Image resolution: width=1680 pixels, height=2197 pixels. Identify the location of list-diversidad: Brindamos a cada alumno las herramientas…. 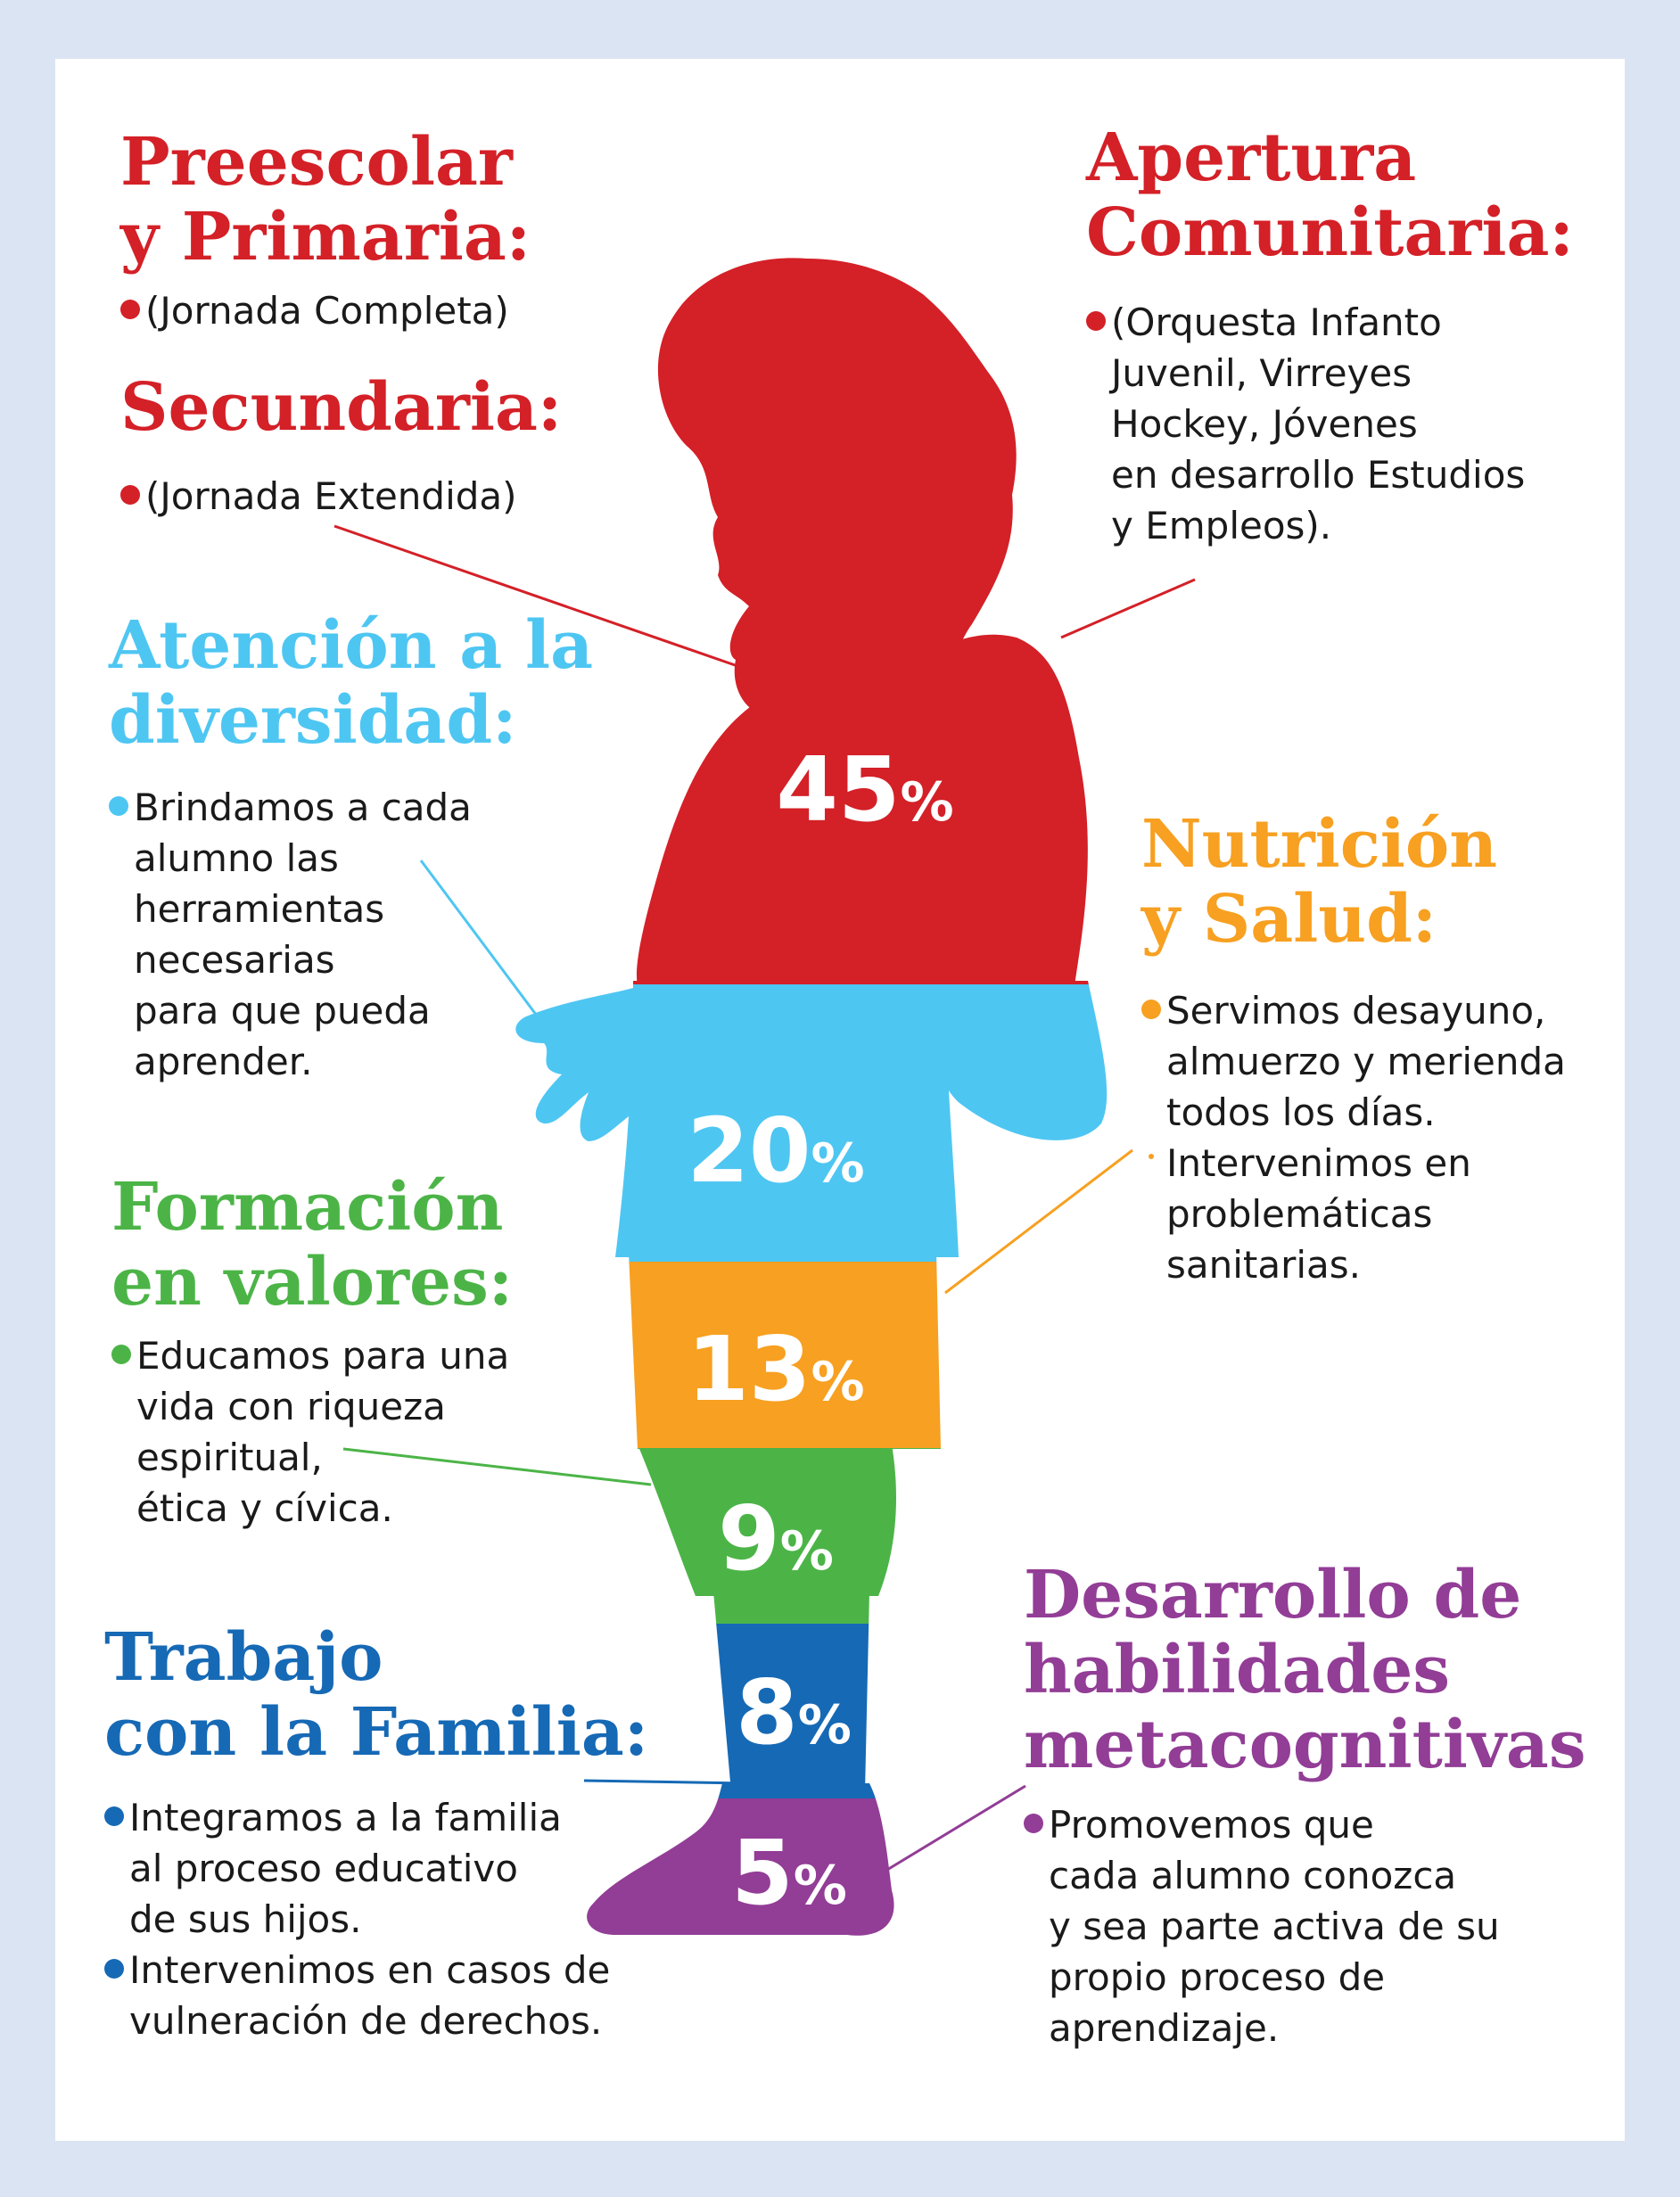
(290, 934).